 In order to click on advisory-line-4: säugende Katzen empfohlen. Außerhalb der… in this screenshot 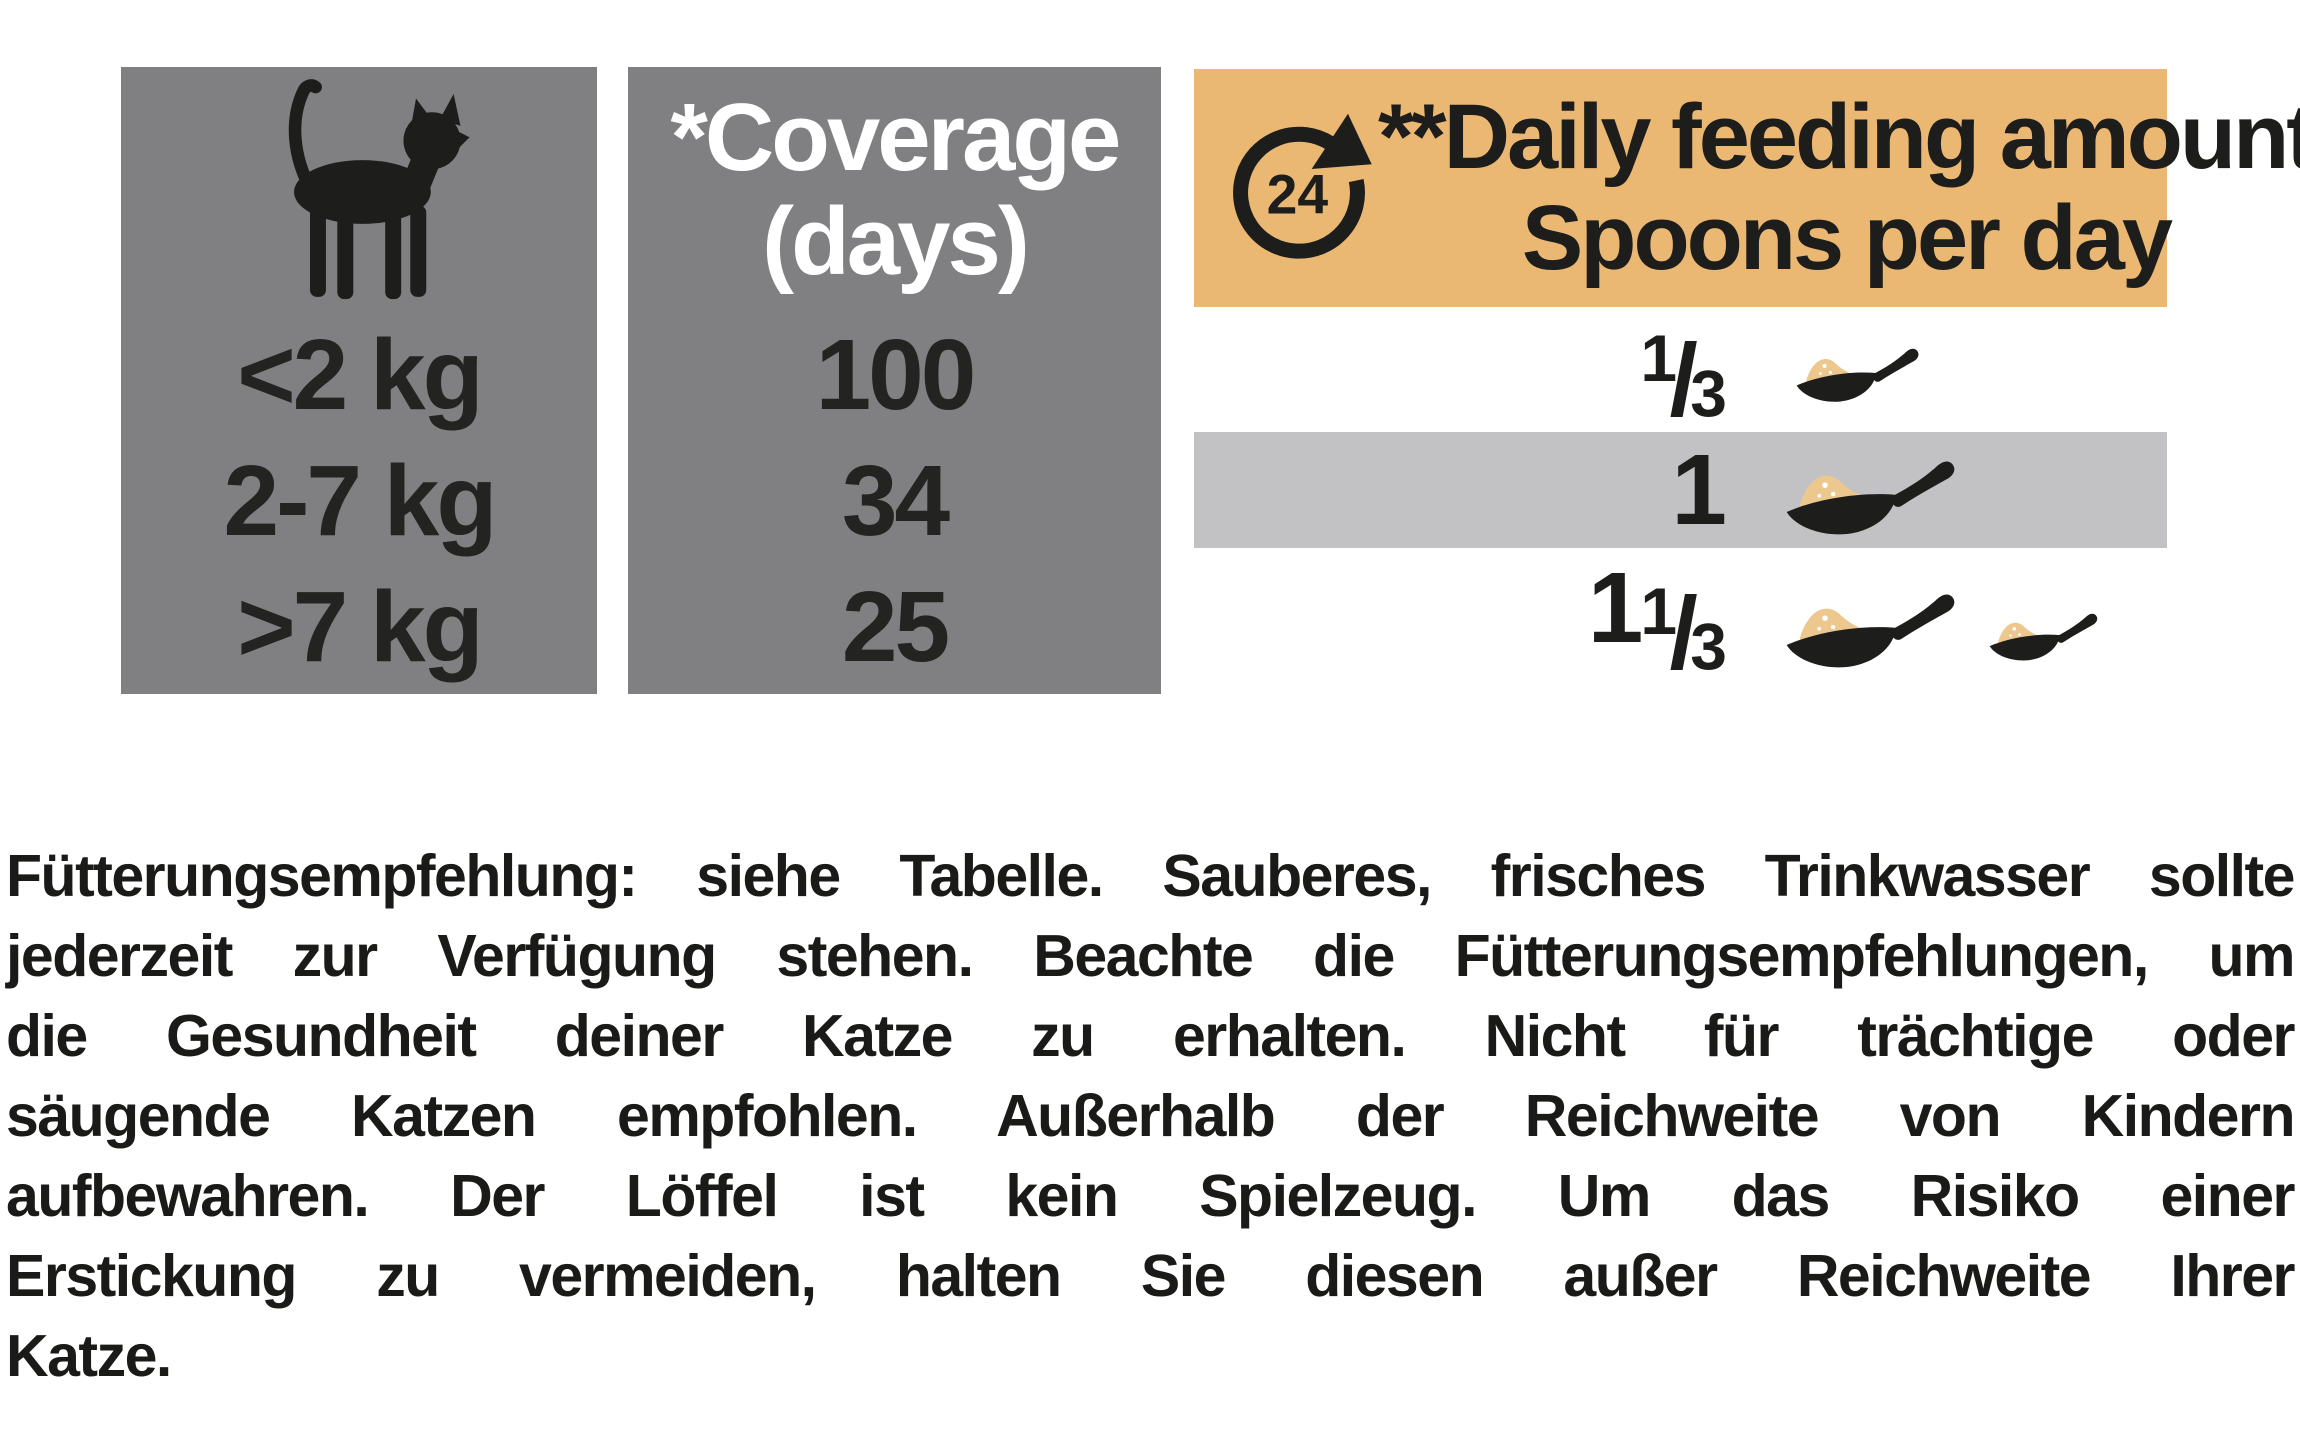, I will do `click(1151, 1116)`.